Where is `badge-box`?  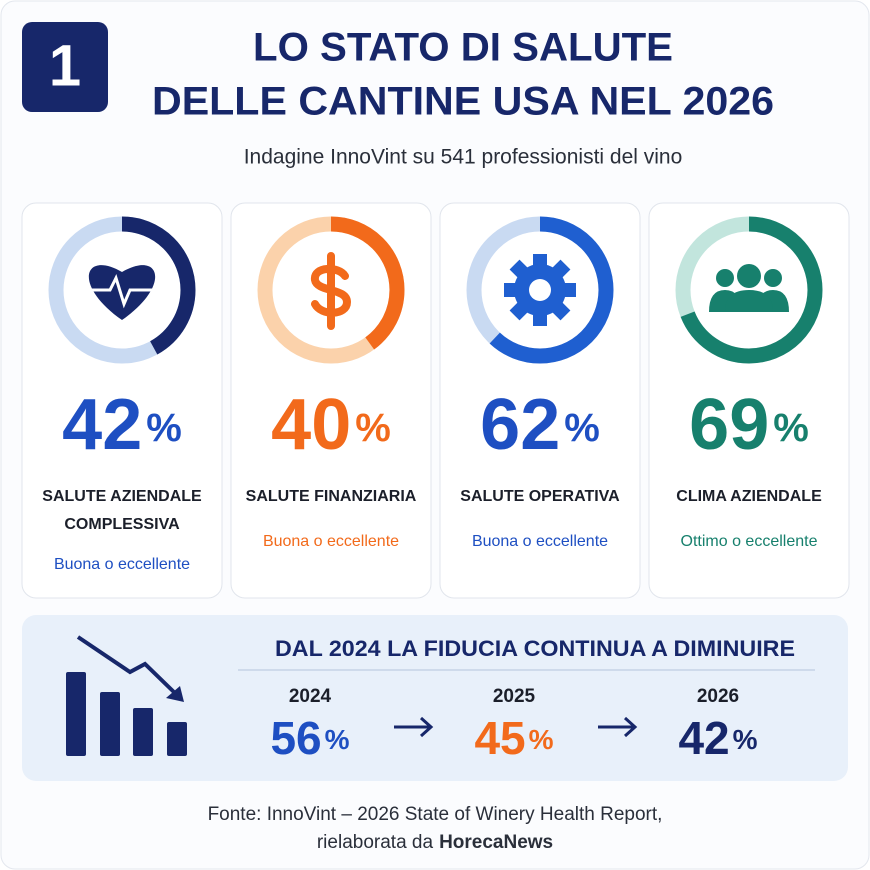
badge-box is located at coordinates (65, 67).